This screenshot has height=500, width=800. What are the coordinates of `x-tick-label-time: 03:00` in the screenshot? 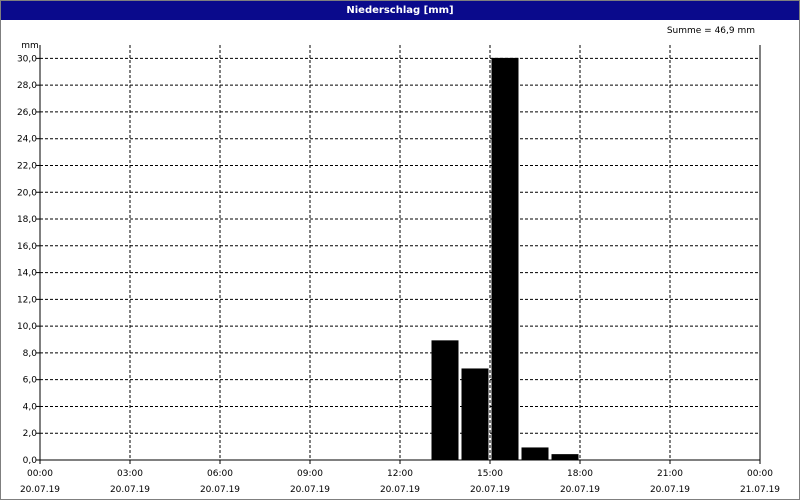 It's located at (130, 474).